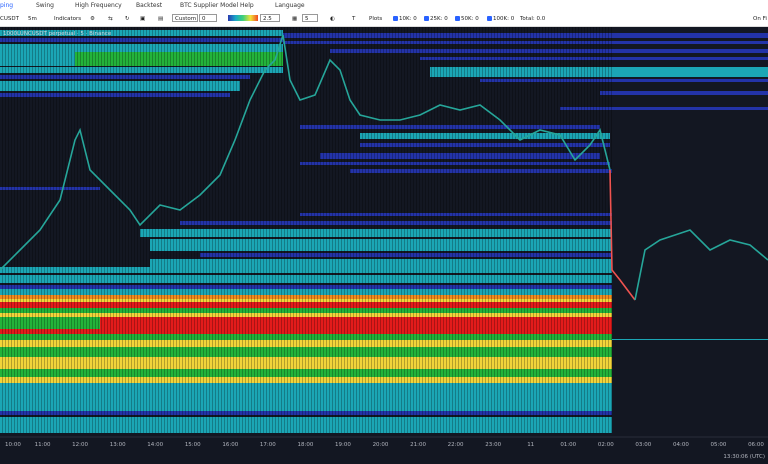 The width and height of the screenshot is (768, 464). I want to click on time-label: 11:00, so click(43, 445).